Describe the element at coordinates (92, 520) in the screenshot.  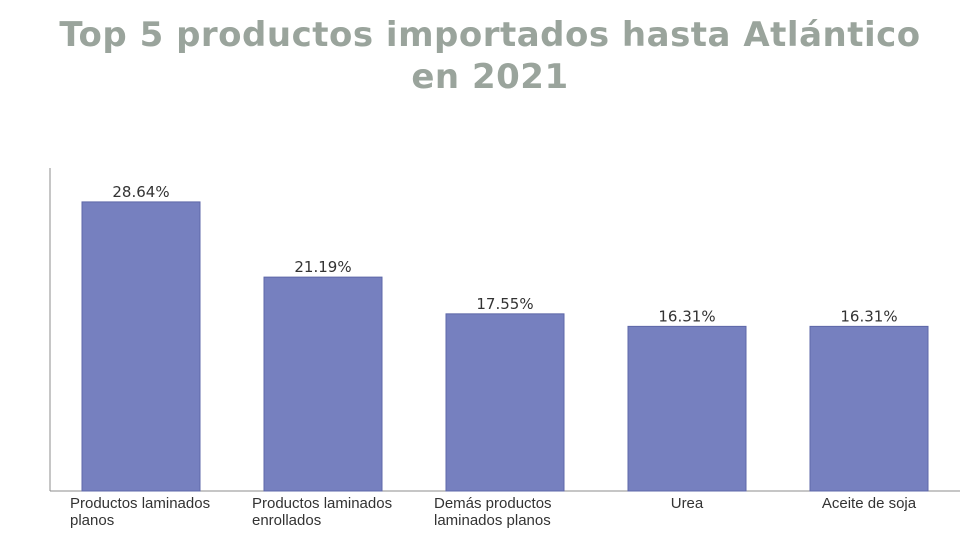
I see `category-label-line: planos` at that location.